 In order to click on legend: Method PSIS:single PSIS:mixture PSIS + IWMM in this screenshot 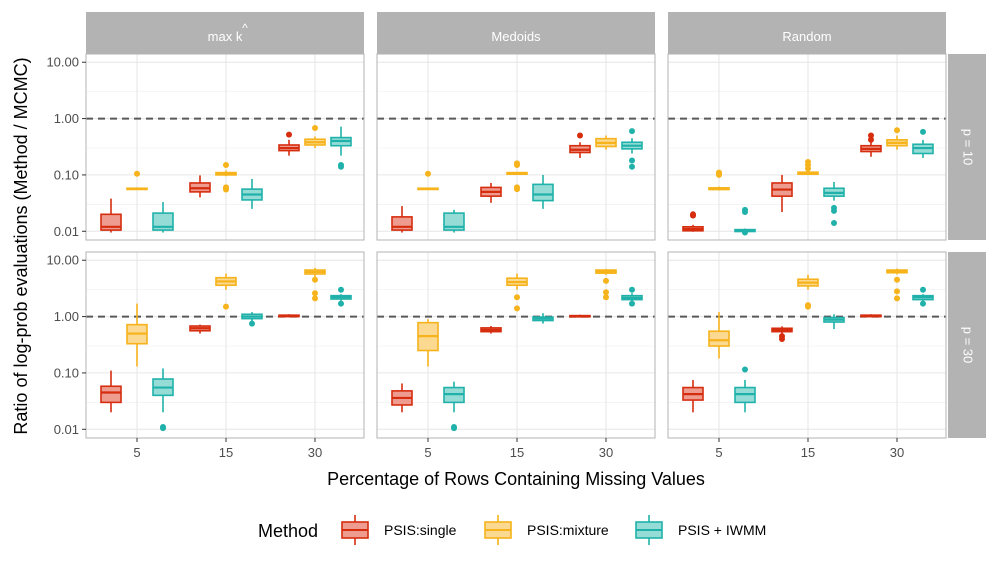, I will do `click(512, 530)`.